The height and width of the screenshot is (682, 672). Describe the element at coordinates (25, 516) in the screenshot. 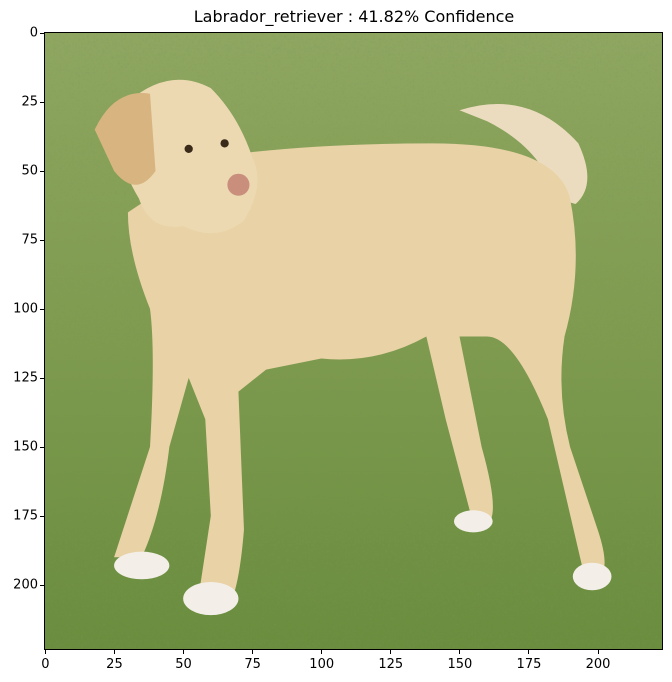

I see `y-tick-label: 175` at that location.